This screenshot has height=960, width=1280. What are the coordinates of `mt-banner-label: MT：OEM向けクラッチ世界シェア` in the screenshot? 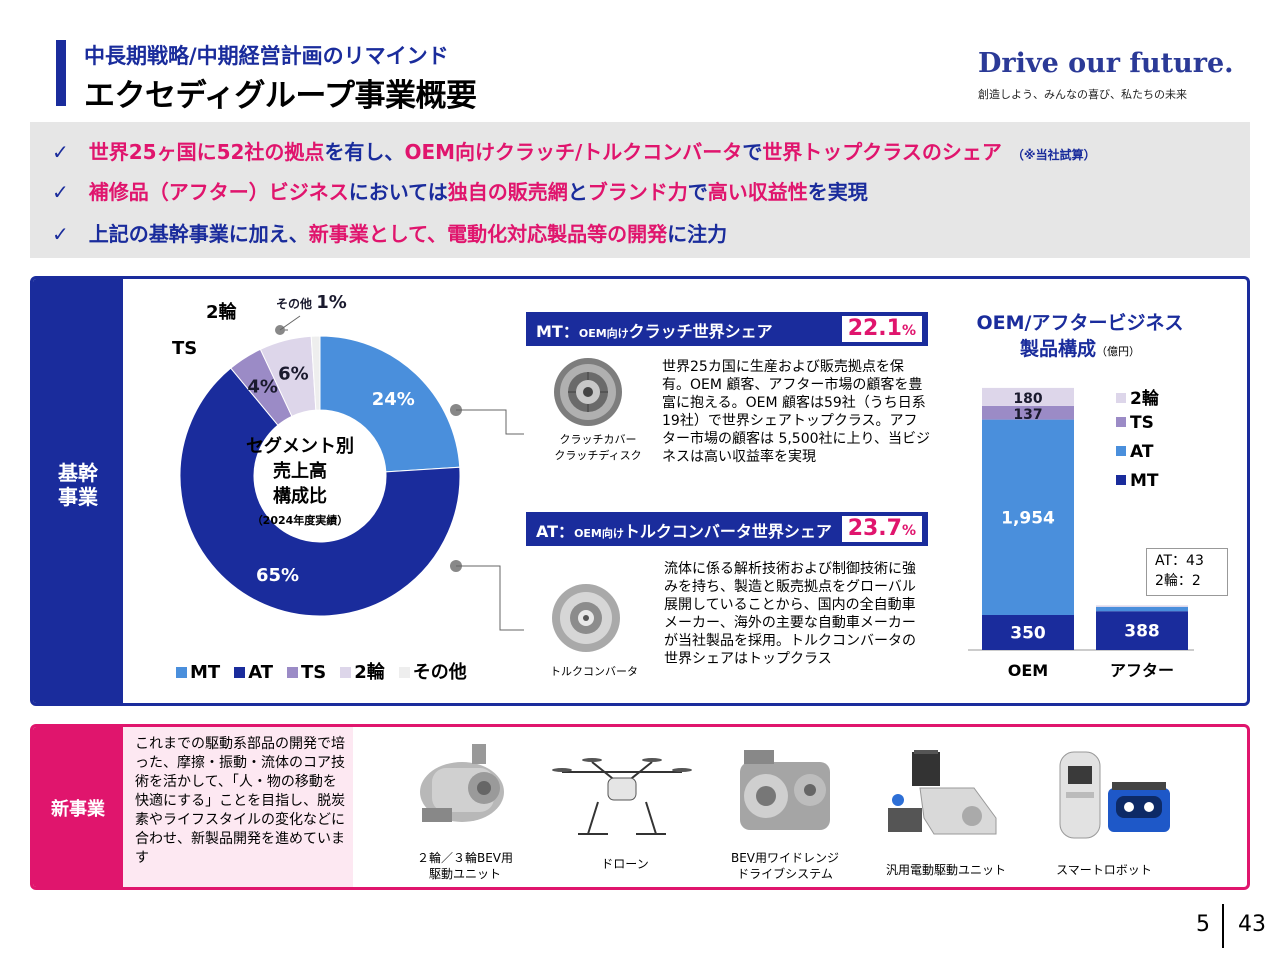 It's located at (654, 330).